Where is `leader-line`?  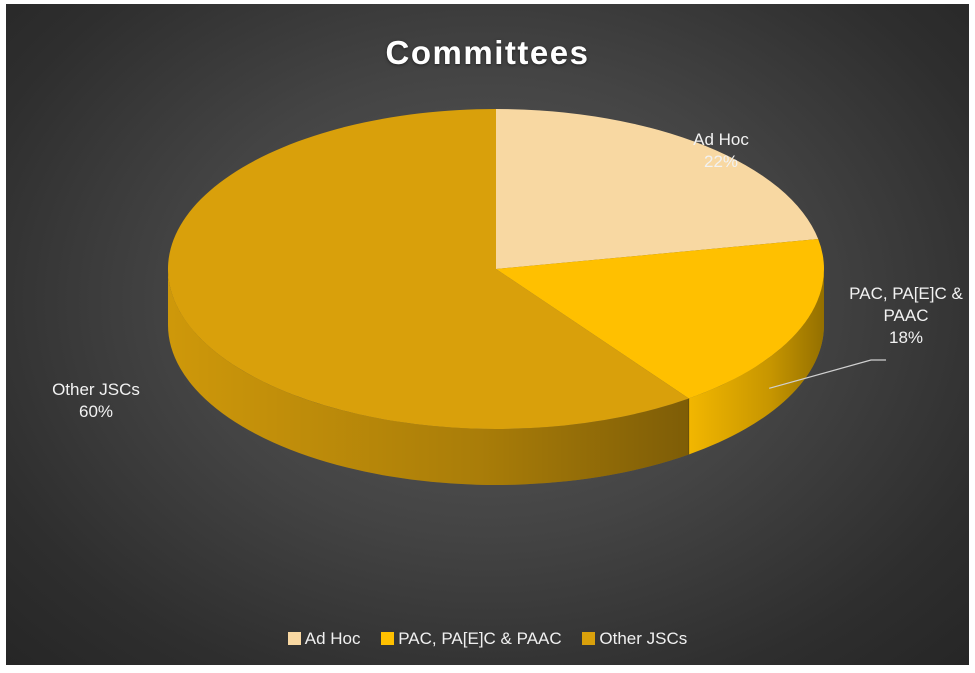 leader-line is located at coordinates (827, 374).